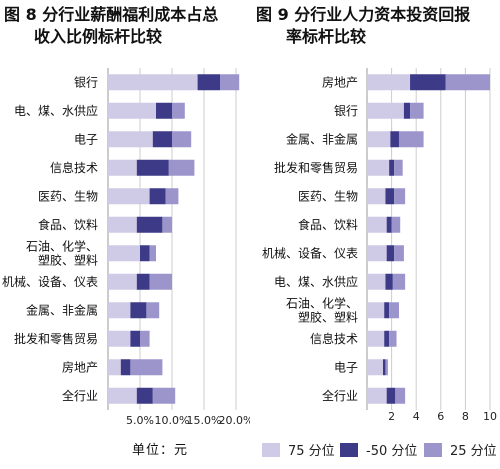 This screenshot has height=469, width=500. What do you see at coordinates (334, 338) in the screenshot?
I see `category-label: 信息技术` at bounding box center [334, 338].